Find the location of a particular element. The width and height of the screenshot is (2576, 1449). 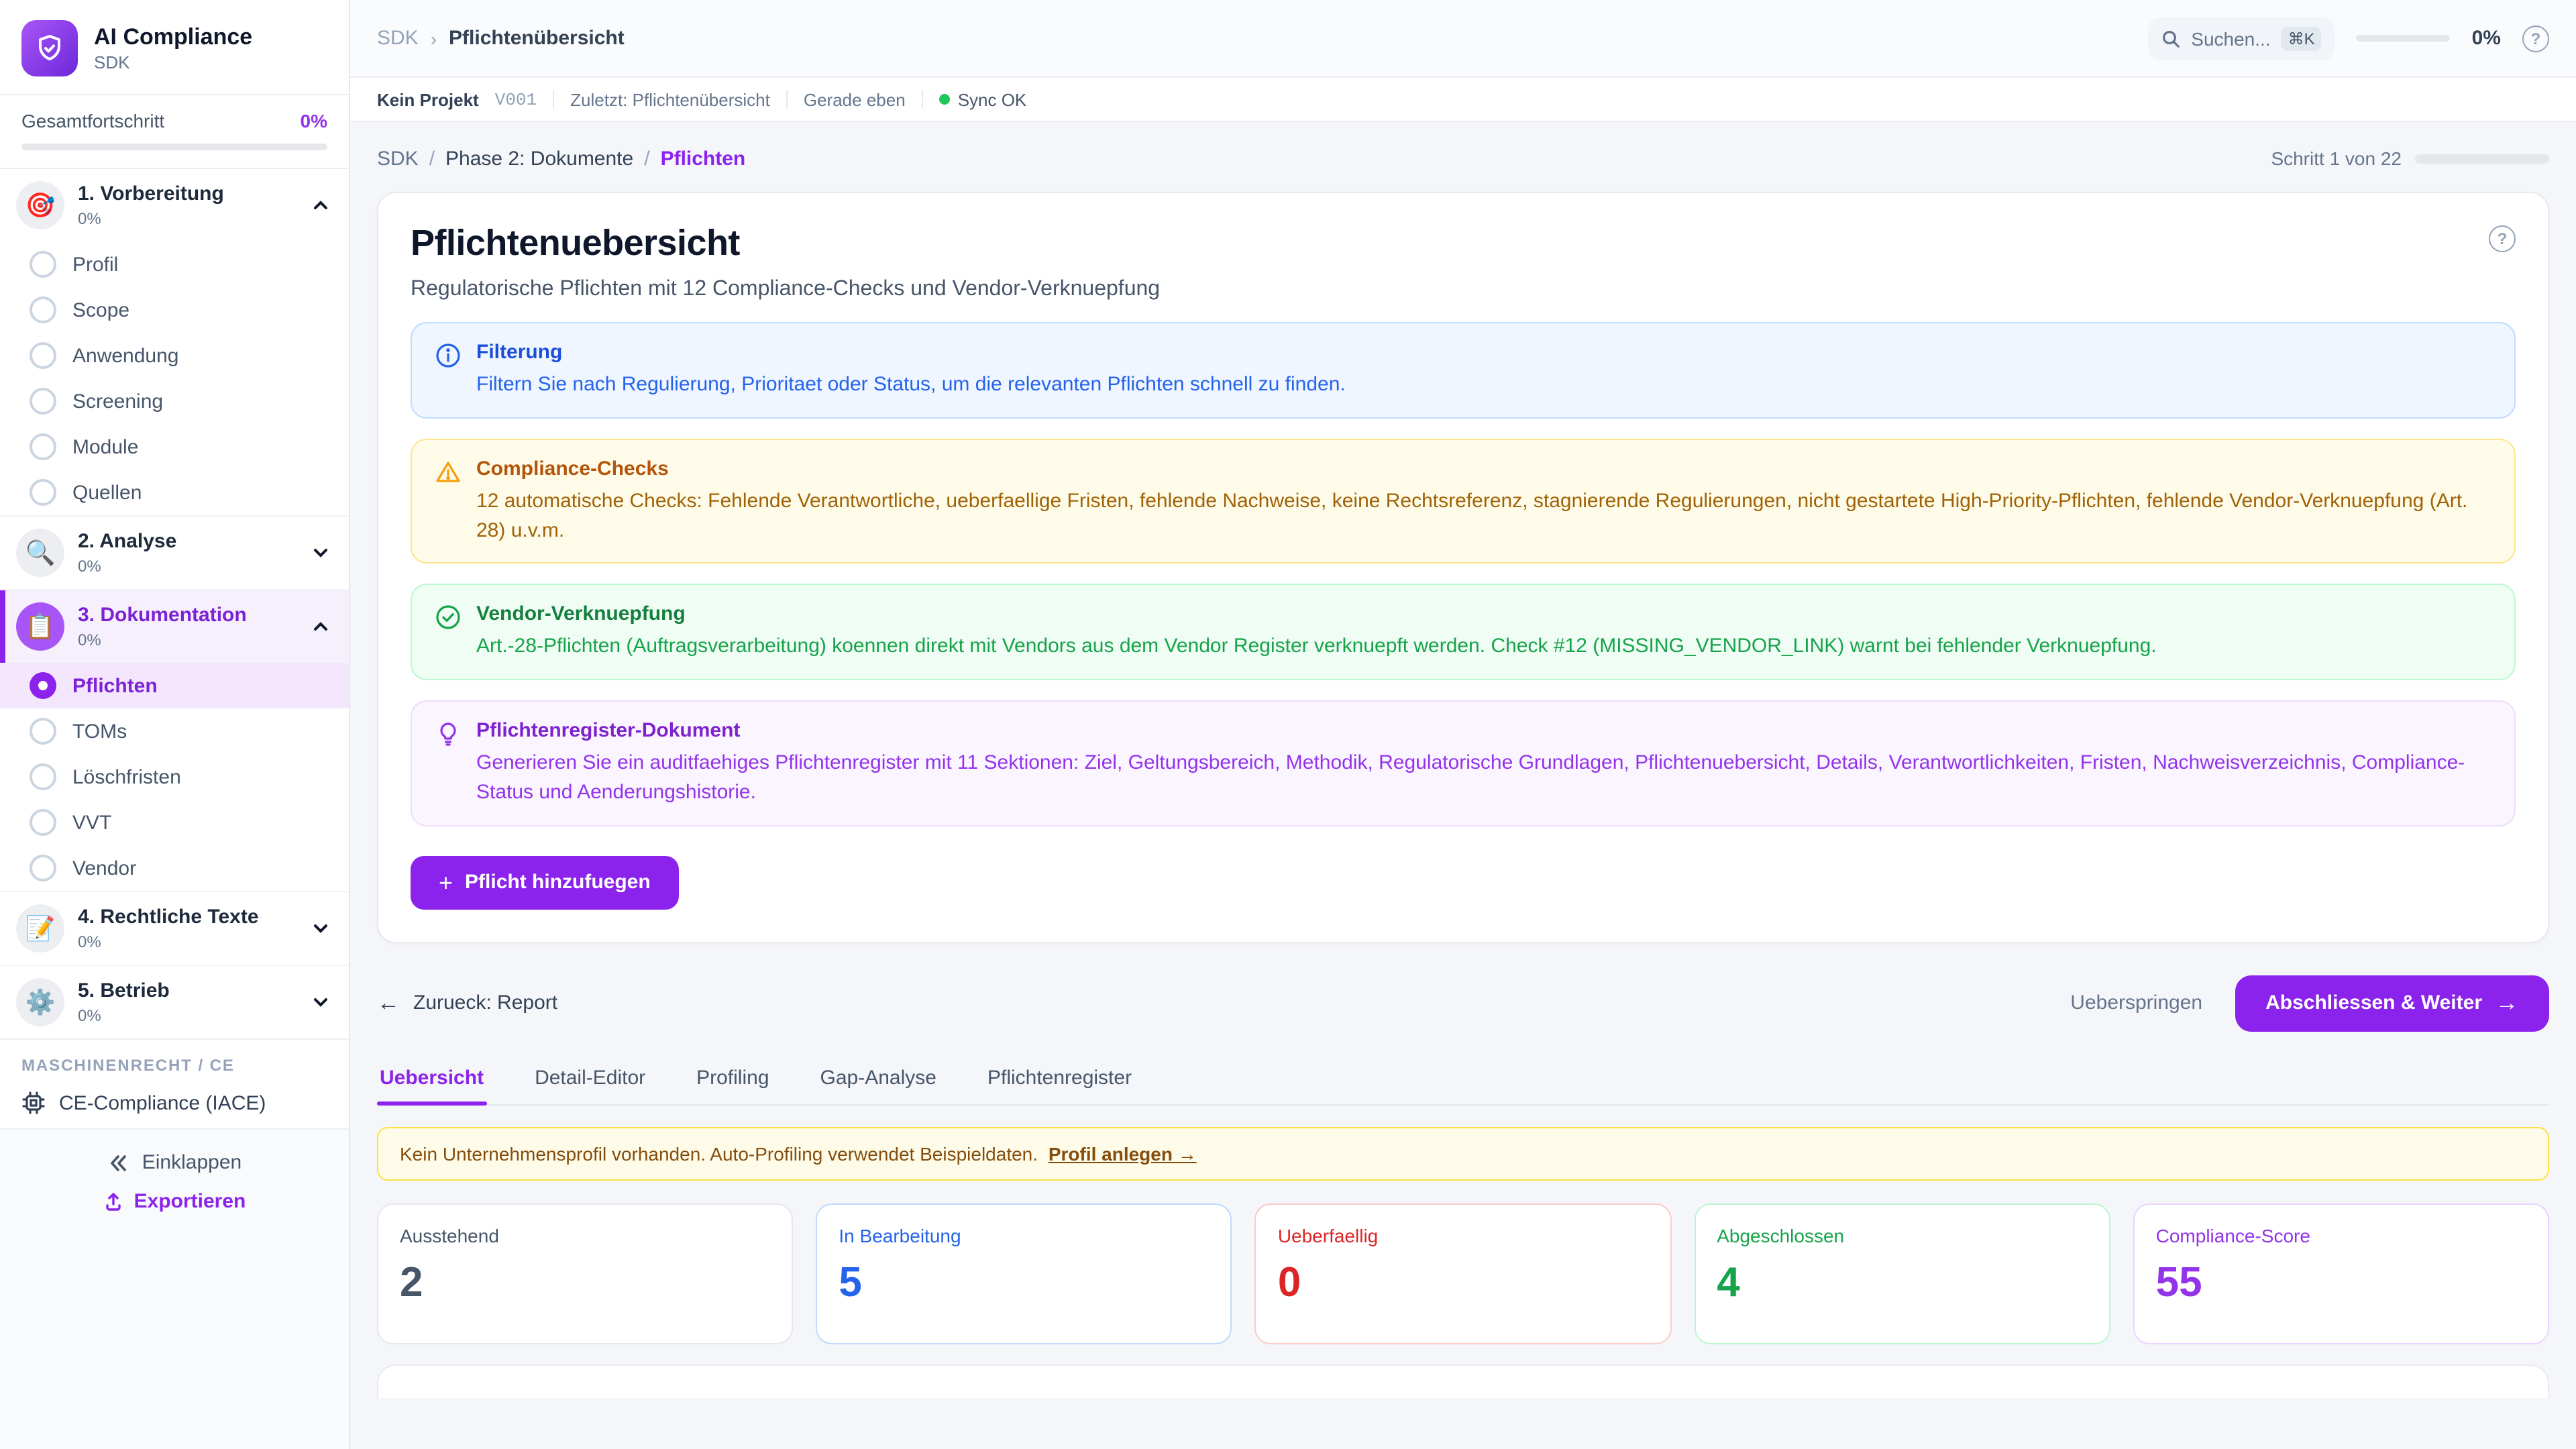

topbar-actions: Suchen... ⌘K 0% ? is located at coordinates (2348, 38).